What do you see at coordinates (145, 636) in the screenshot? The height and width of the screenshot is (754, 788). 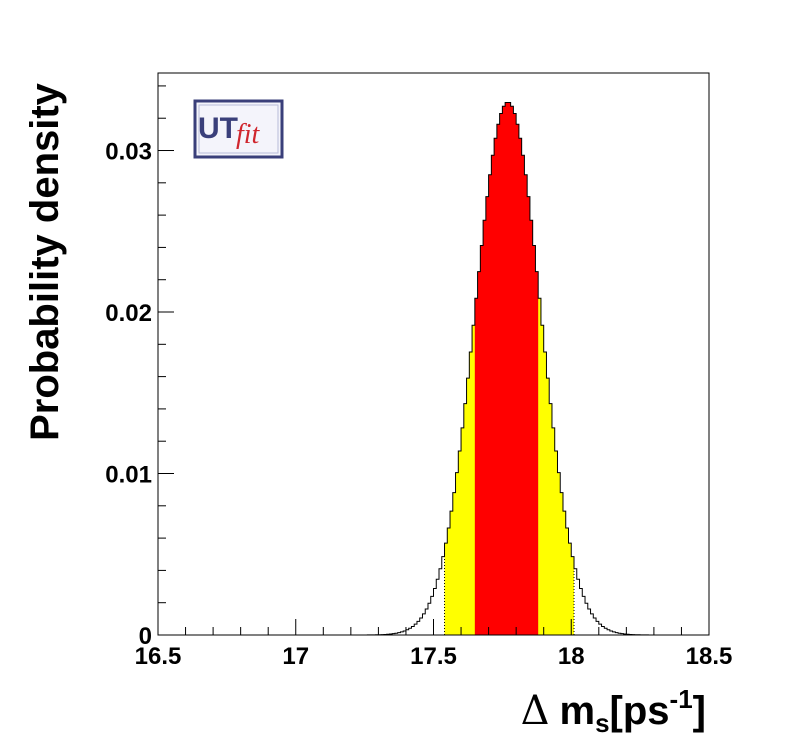 I see `y-tick-label: 0` at bounding box center [145, 636].